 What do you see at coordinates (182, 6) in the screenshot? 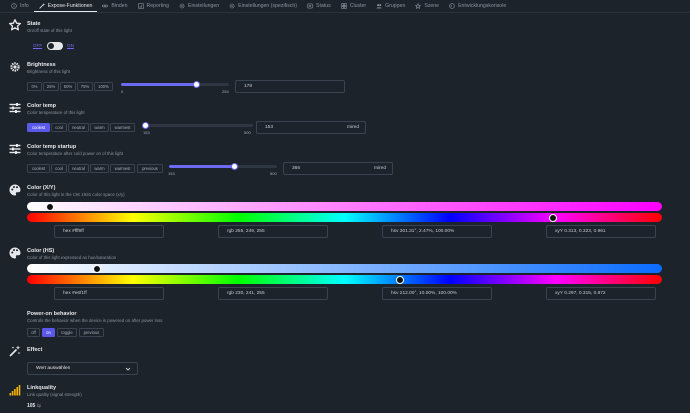
I see `gear-icon` at bounding box center [182, 6].